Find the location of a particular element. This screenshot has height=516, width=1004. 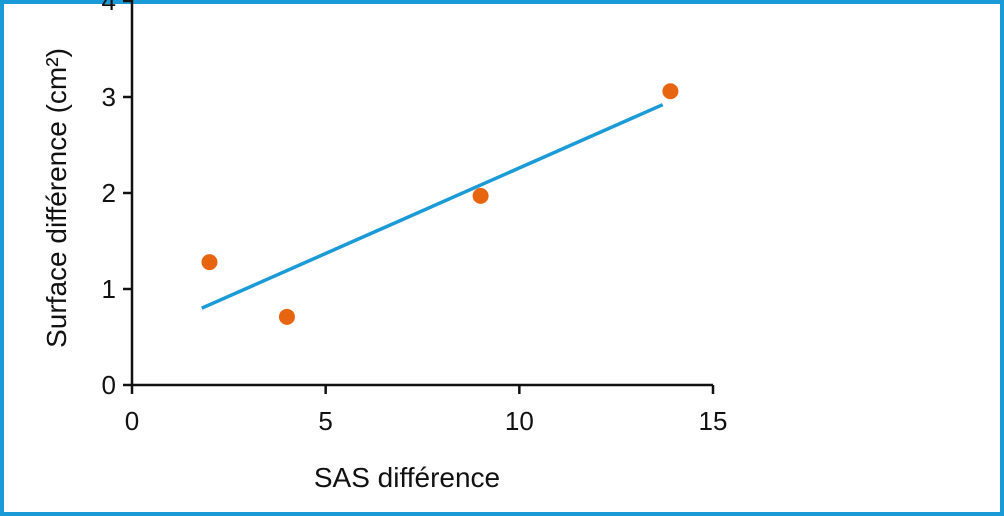

y-tick-label: 0 is located at coordinates (109, 385).